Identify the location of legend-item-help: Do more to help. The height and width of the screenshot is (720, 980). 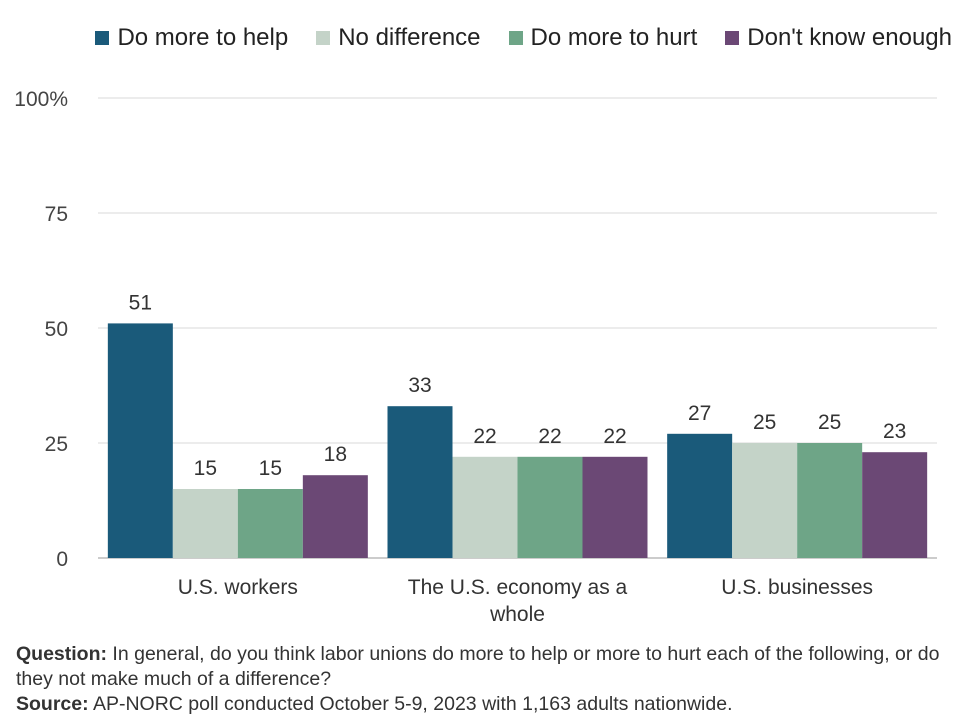
(191, 38).